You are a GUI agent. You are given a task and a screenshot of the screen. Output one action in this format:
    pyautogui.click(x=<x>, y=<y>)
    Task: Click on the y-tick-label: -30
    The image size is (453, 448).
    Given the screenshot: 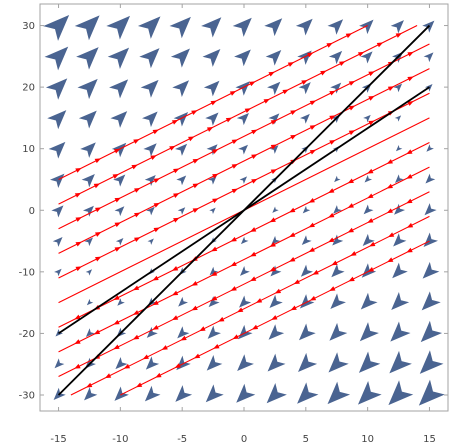 What is the action you would take?
    pyautogui.click(x=27, y=395)
    